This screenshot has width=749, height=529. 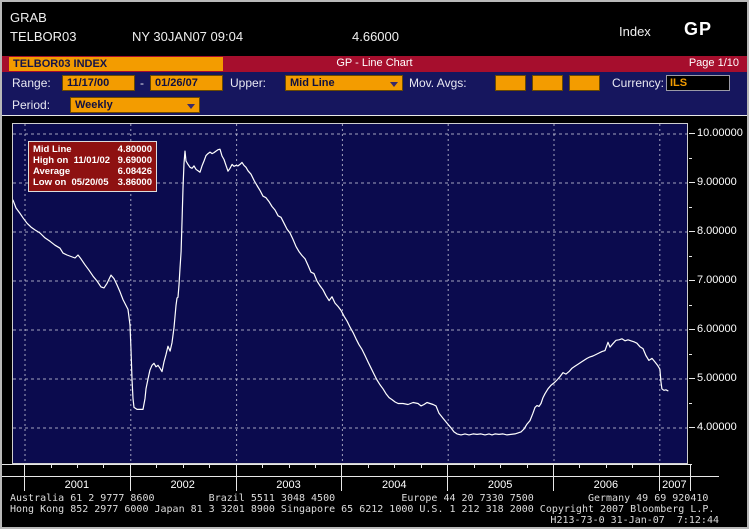 What do you see at coordinates (71, 182) in the screenshot?
I see `legend-label: Low on 05/20/05` at bounding box center [71, 182].